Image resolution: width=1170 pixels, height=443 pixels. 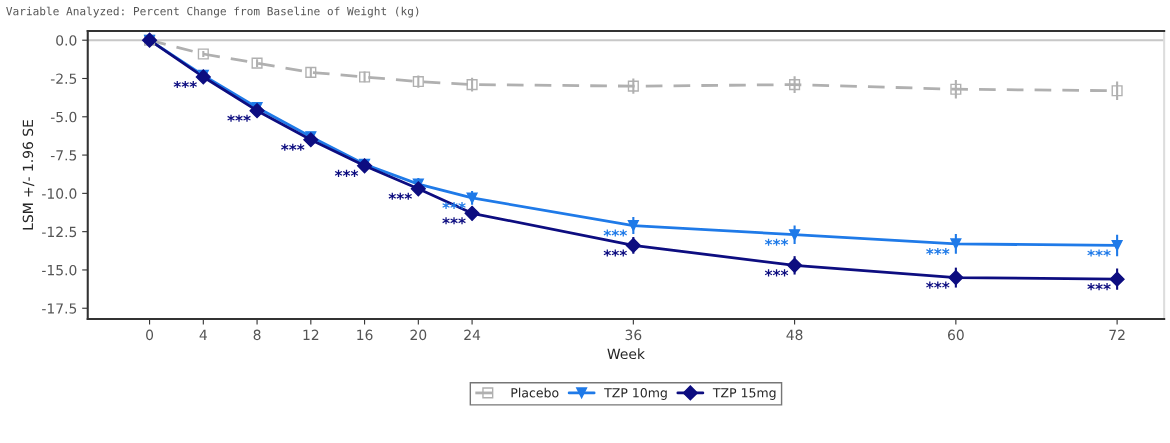 I want to click on x-tick-label: 8, so click(x=257, y=335).